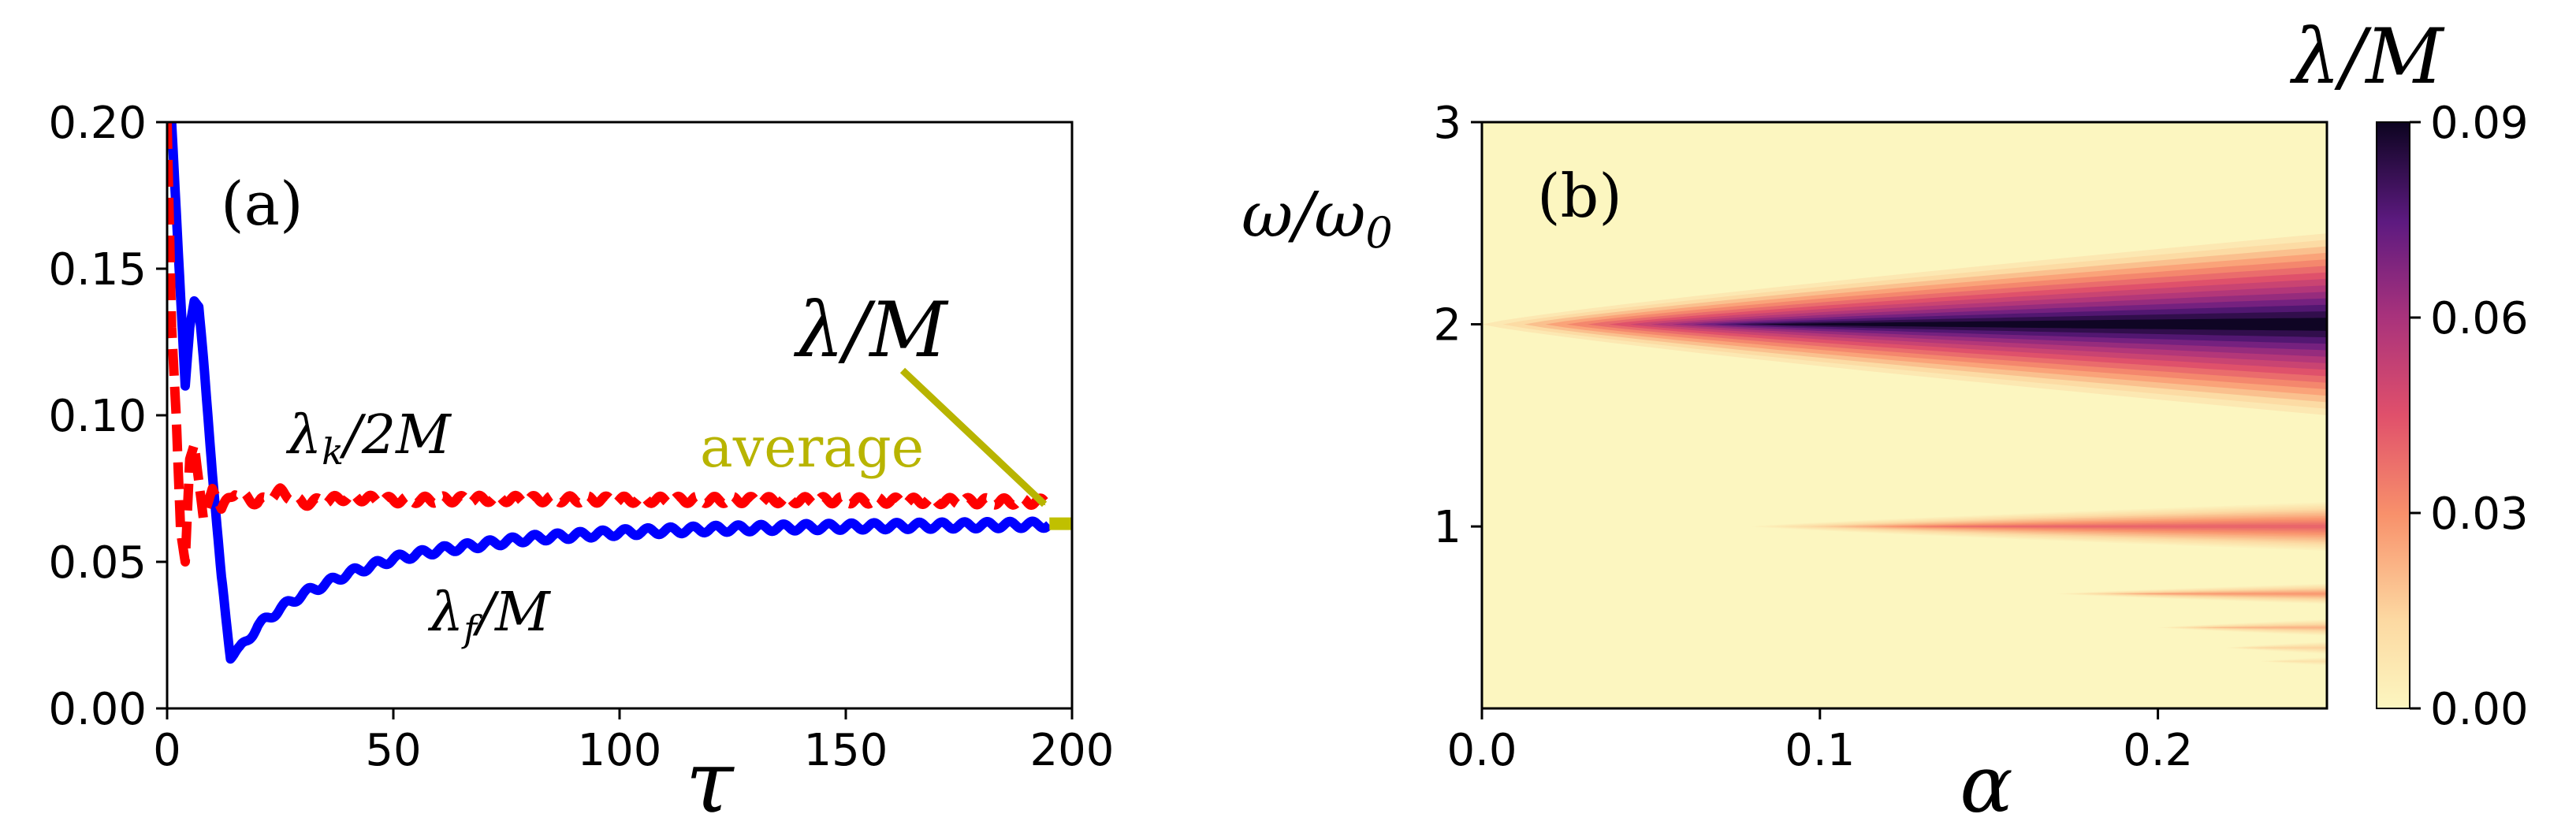  What do you see at coordinates (2479, 709) in the screenshot?
I see `colorbar-tick-label: 0.00` at bounding box center [2479, 709].